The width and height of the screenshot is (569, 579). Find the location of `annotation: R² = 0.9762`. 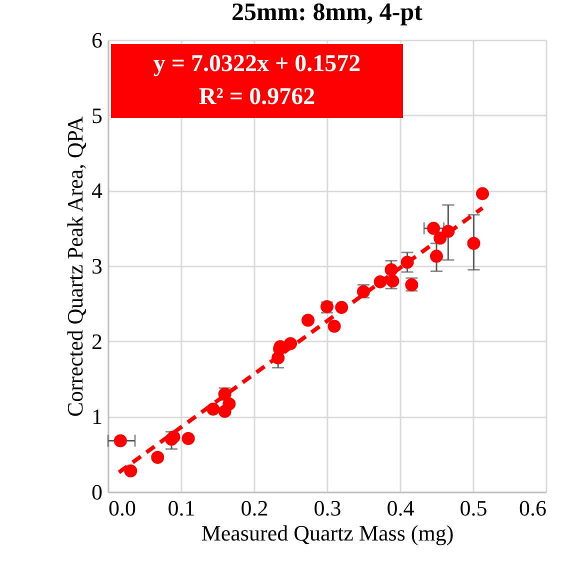

annotation: R² = 0.9762 is located at coordinates (257, 97).